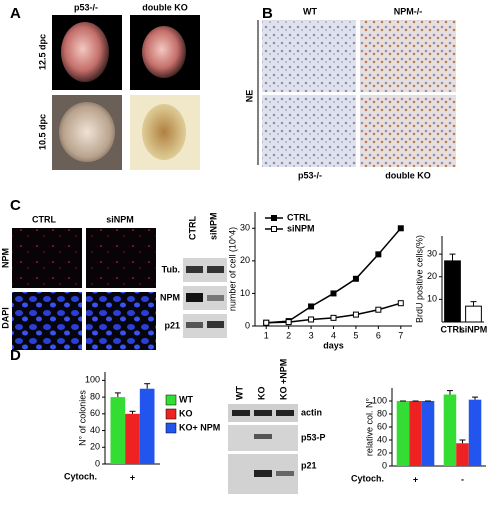  Describe the element at coordinates (165, 7) in the screenshot. I see `column-label: double KO` at that location.